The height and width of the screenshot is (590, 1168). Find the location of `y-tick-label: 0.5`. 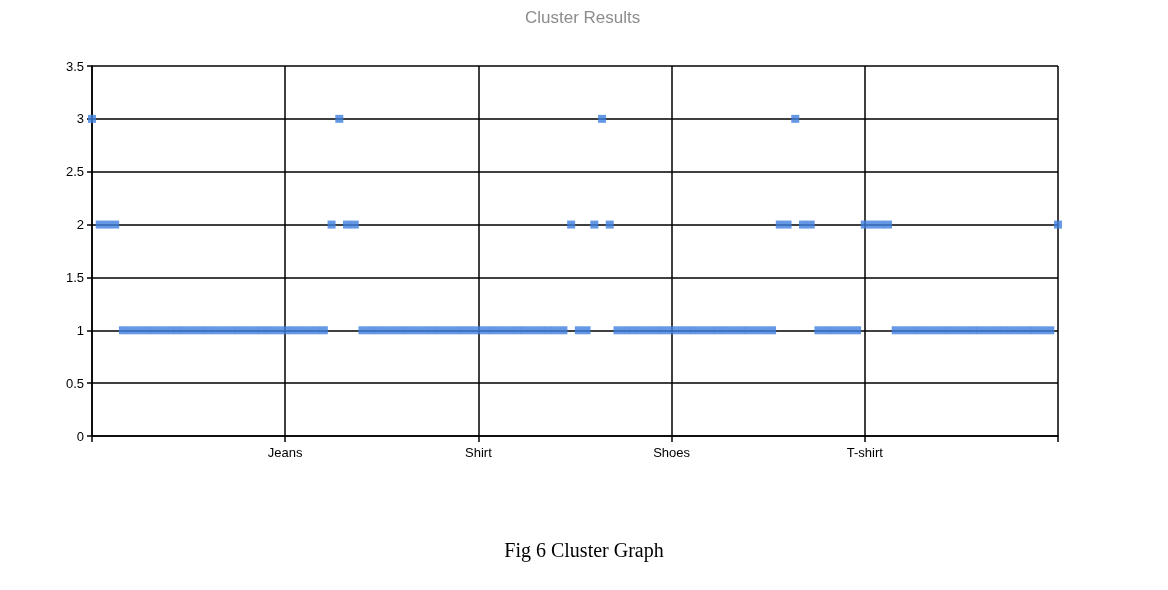

y-tick-label: 0.5 is located at coordinates (74, 383).